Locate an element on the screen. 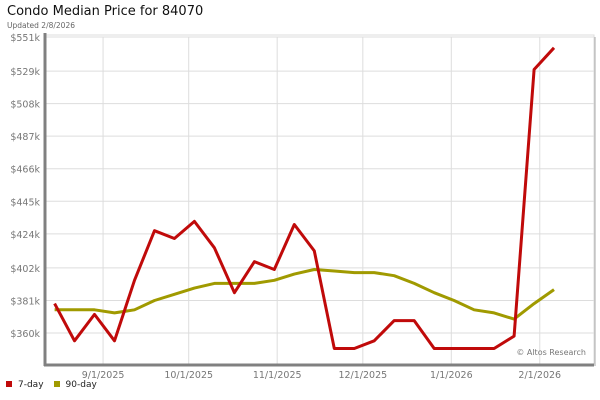  legend-item-90-day: 90-day is located at coordinates (75, 385).